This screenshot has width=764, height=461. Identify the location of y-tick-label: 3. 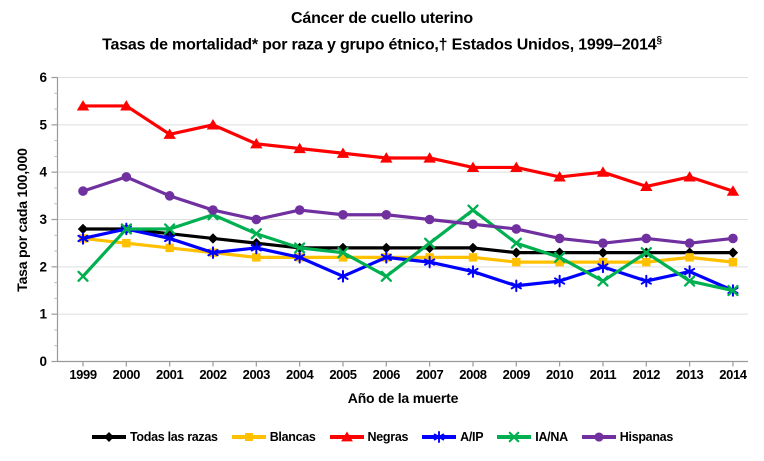
(43, 219).